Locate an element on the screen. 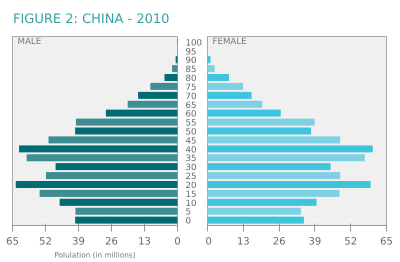 The image size is (400, 262). y-tick-label: 80 is located at coordinates (191, 79).